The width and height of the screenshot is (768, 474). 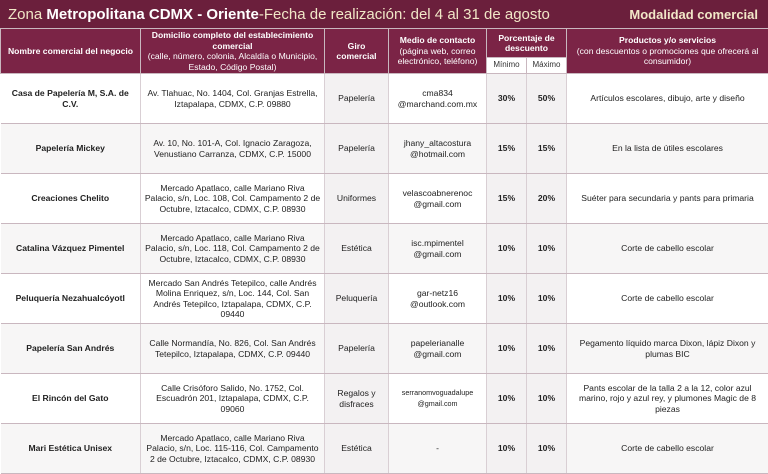 I want to click on modality-label: Modalidad comercial, so click(x=693, y=14).